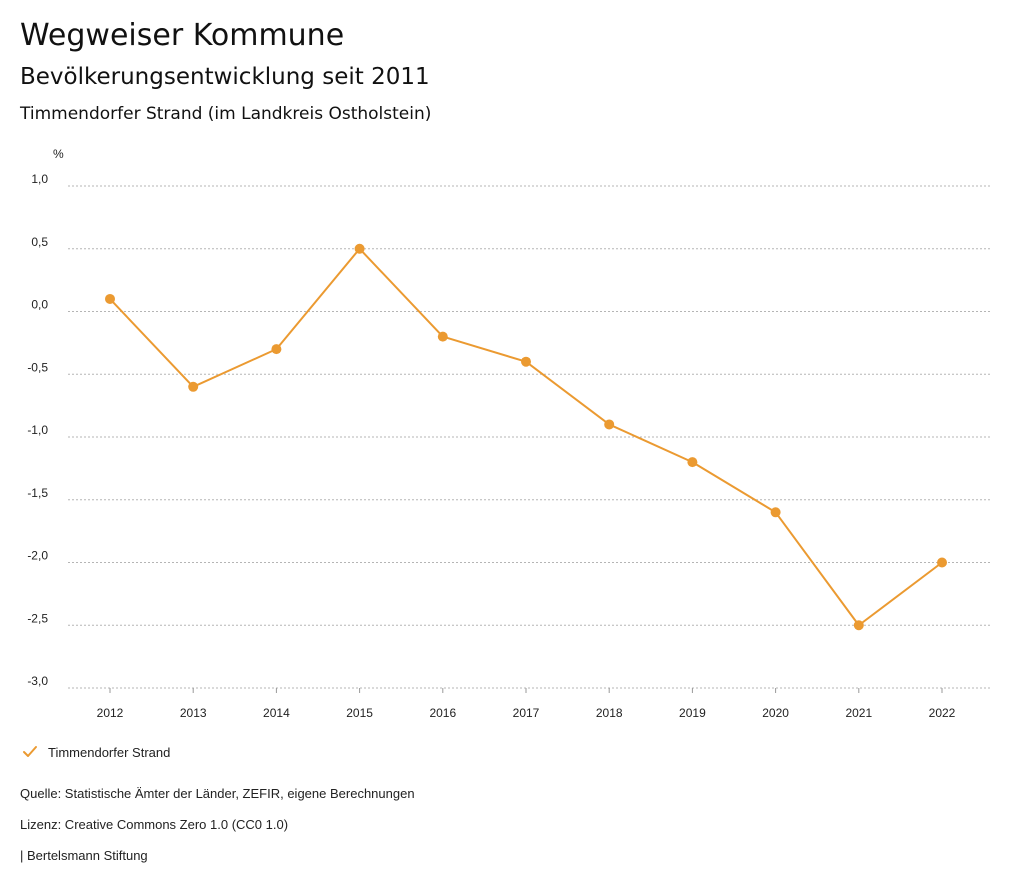 This screenshot has height=888, width=1024. What do you see at coordinates (526, 713) in the screenshot?
I see `x-tick-label: 2017` at bounding box center [526, 713].